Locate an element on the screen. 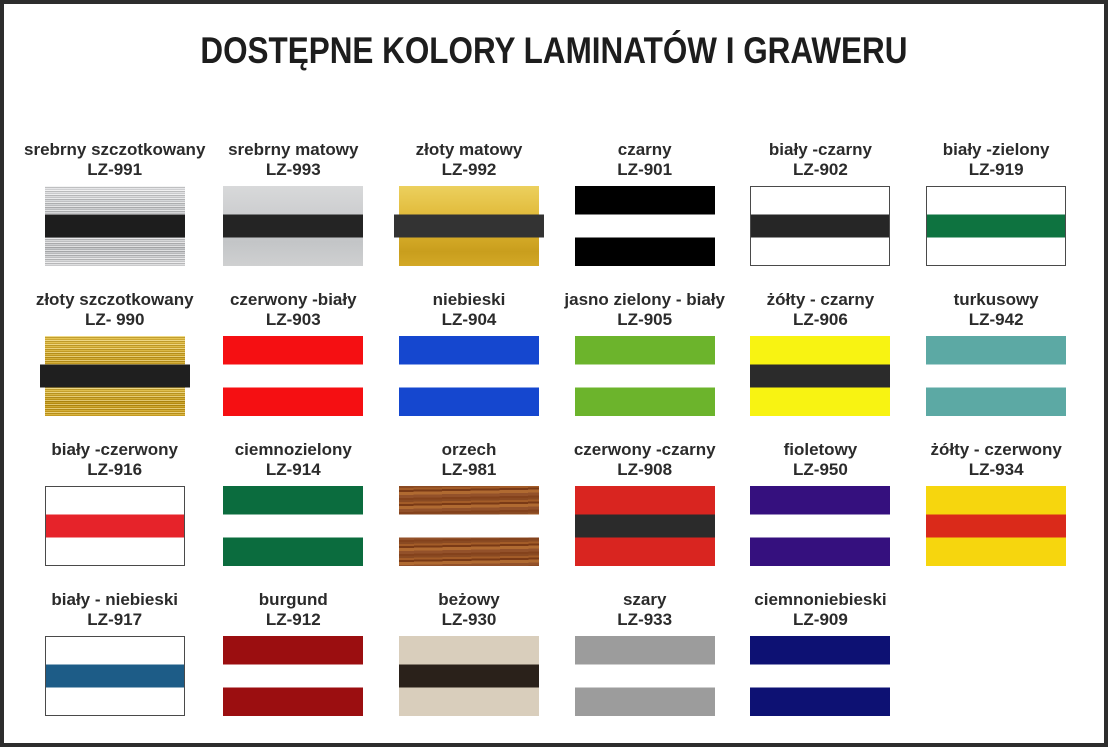  swatch-name: jasno zielony - biały is located at coordinates (644, 299).